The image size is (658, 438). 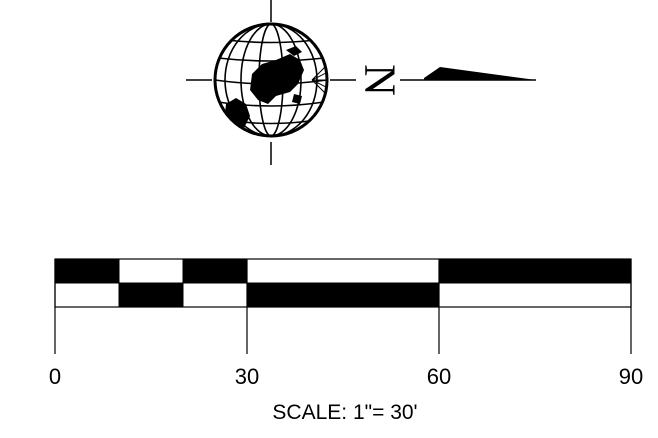 I want to click on north-letter: N, so click(x=380, y=80).